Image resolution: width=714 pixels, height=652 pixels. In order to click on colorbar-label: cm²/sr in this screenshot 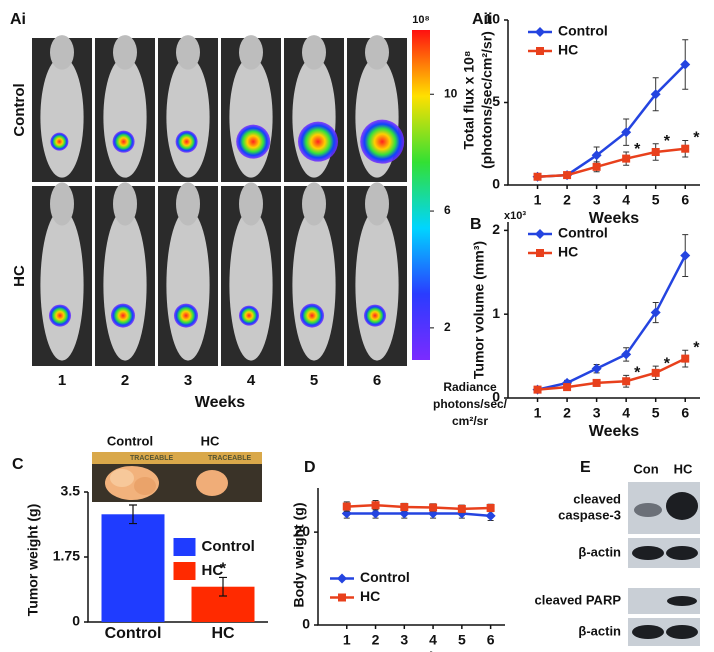, I will do `click(470, 421)`.